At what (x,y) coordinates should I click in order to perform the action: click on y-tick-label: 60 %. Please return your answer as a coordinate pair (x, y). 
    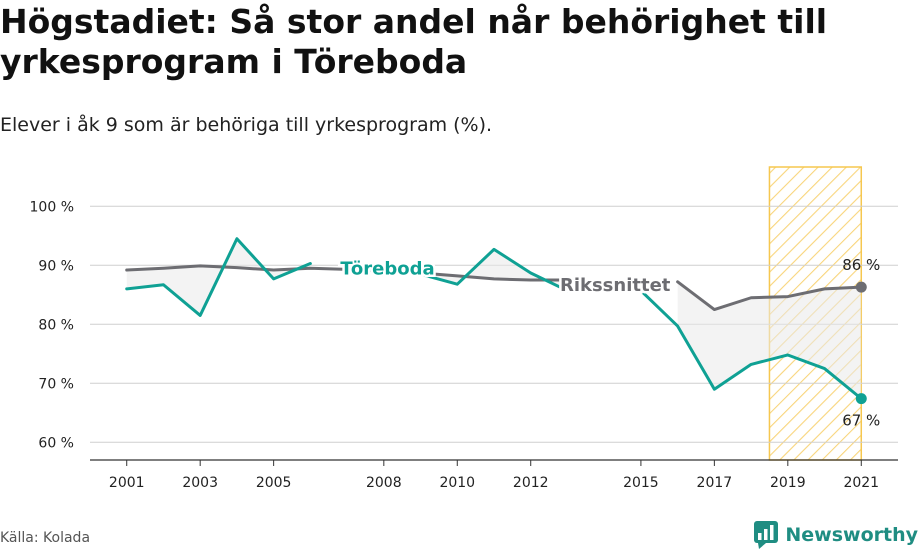
    Looking at the image, I should click on (56, 443).